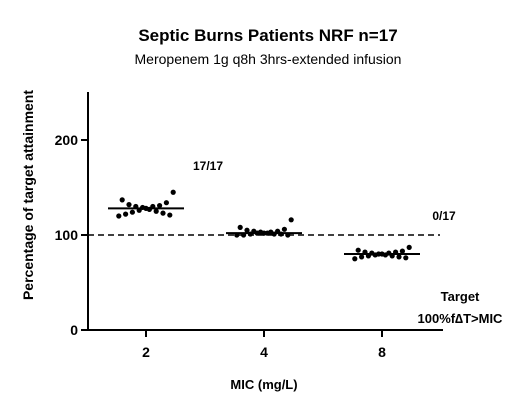 This screenshot has width=530, height=413. Describe the element at coordinates (268, 59) in the screenshot. I see `chart-subtitle: Meropenem 1g q8h 3hrs-extended infusion` at that location.